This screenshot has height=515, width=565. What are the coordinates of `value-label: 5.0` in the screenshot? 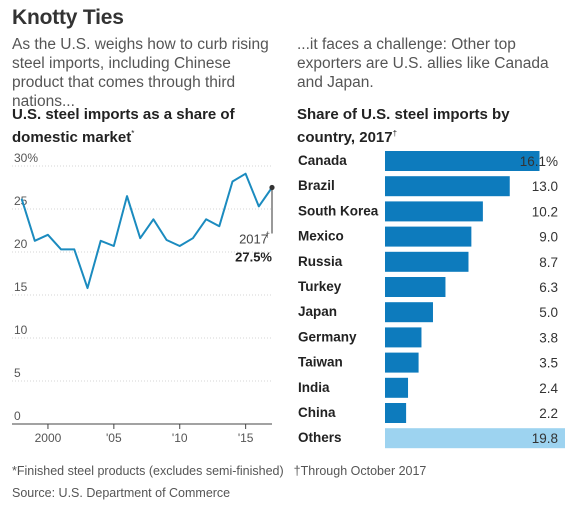 It's located at (548, 312).